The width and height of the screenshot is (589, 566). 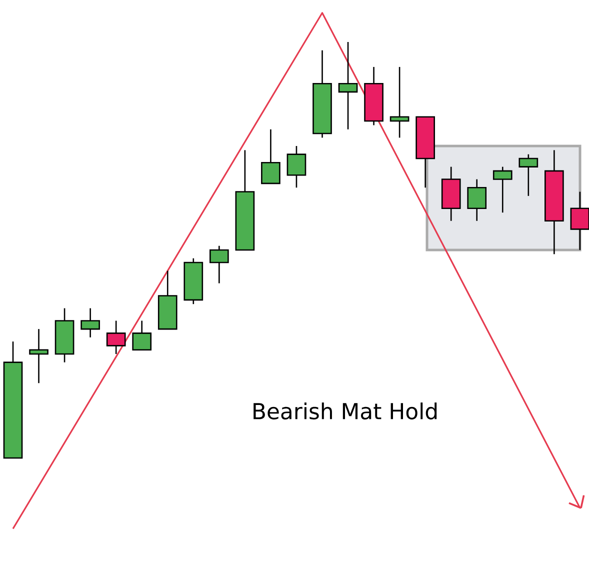 I want to click on annotation: Bearish Mat Hold, so click(x=345, y=411).